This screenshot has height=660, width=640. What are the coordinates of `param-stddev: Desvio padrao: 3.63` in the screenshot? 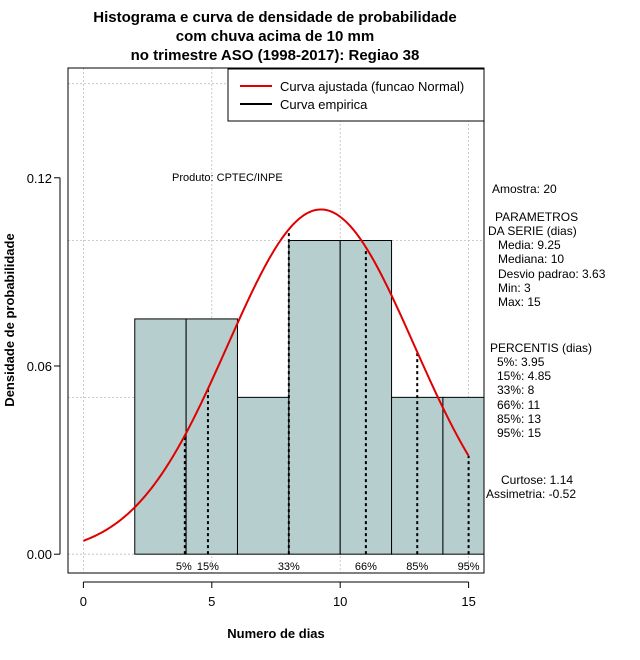 It's located at (552, 274).